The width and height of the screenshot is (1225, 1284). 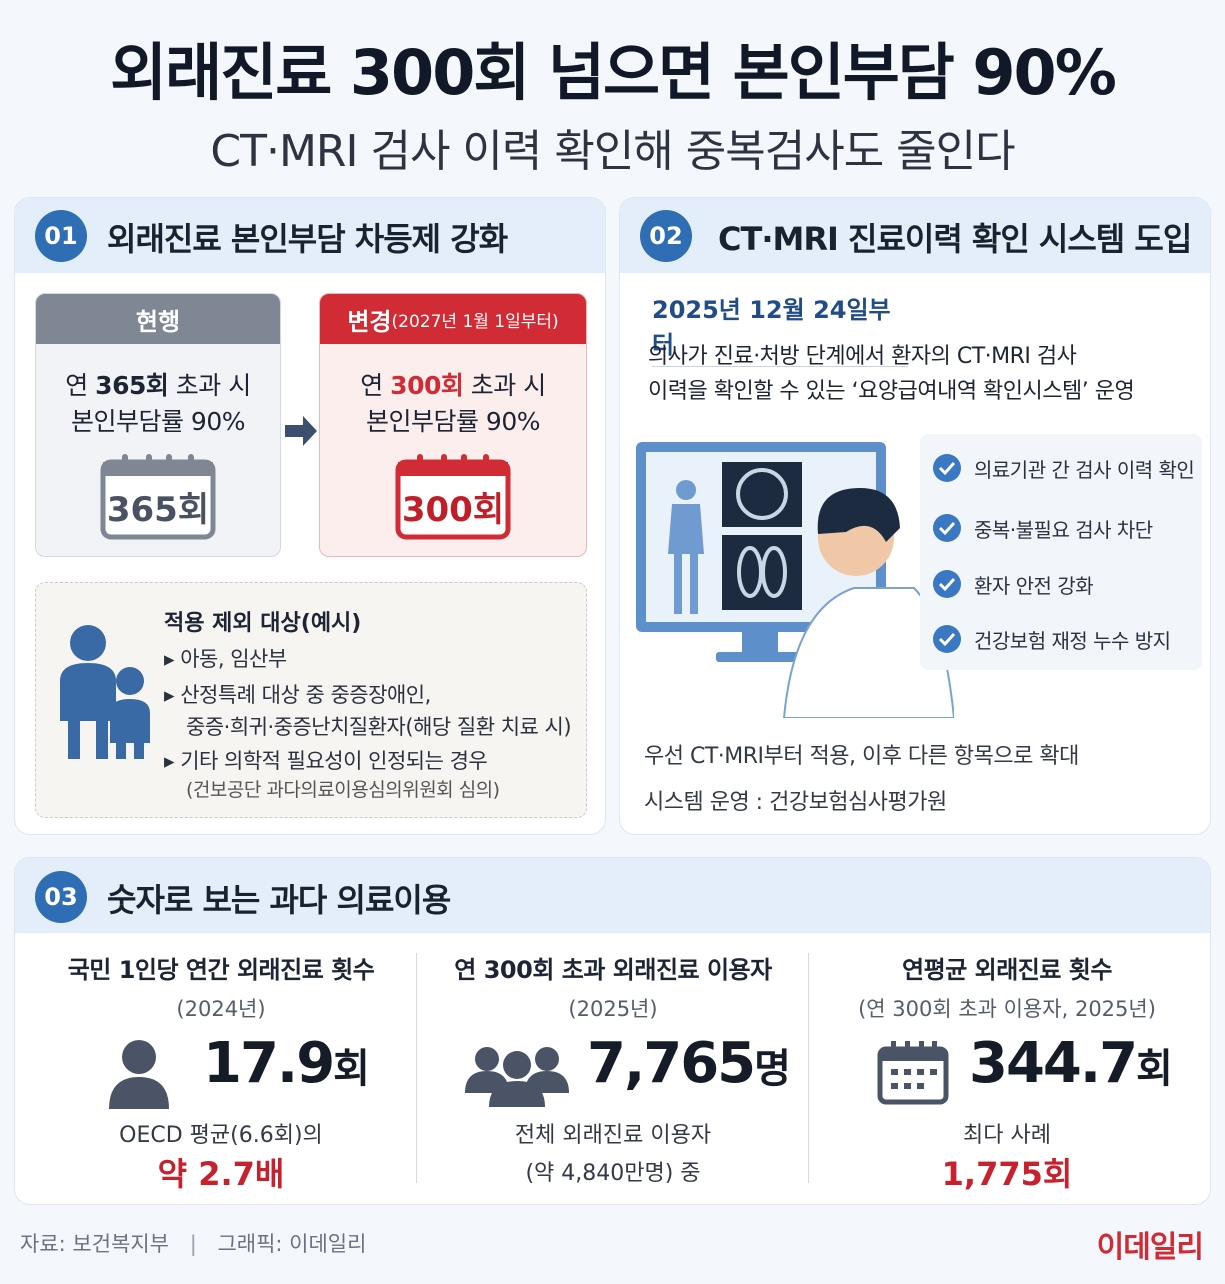 I want to click on source: 자료: 보건복지부, so click(x=94, y=1244).